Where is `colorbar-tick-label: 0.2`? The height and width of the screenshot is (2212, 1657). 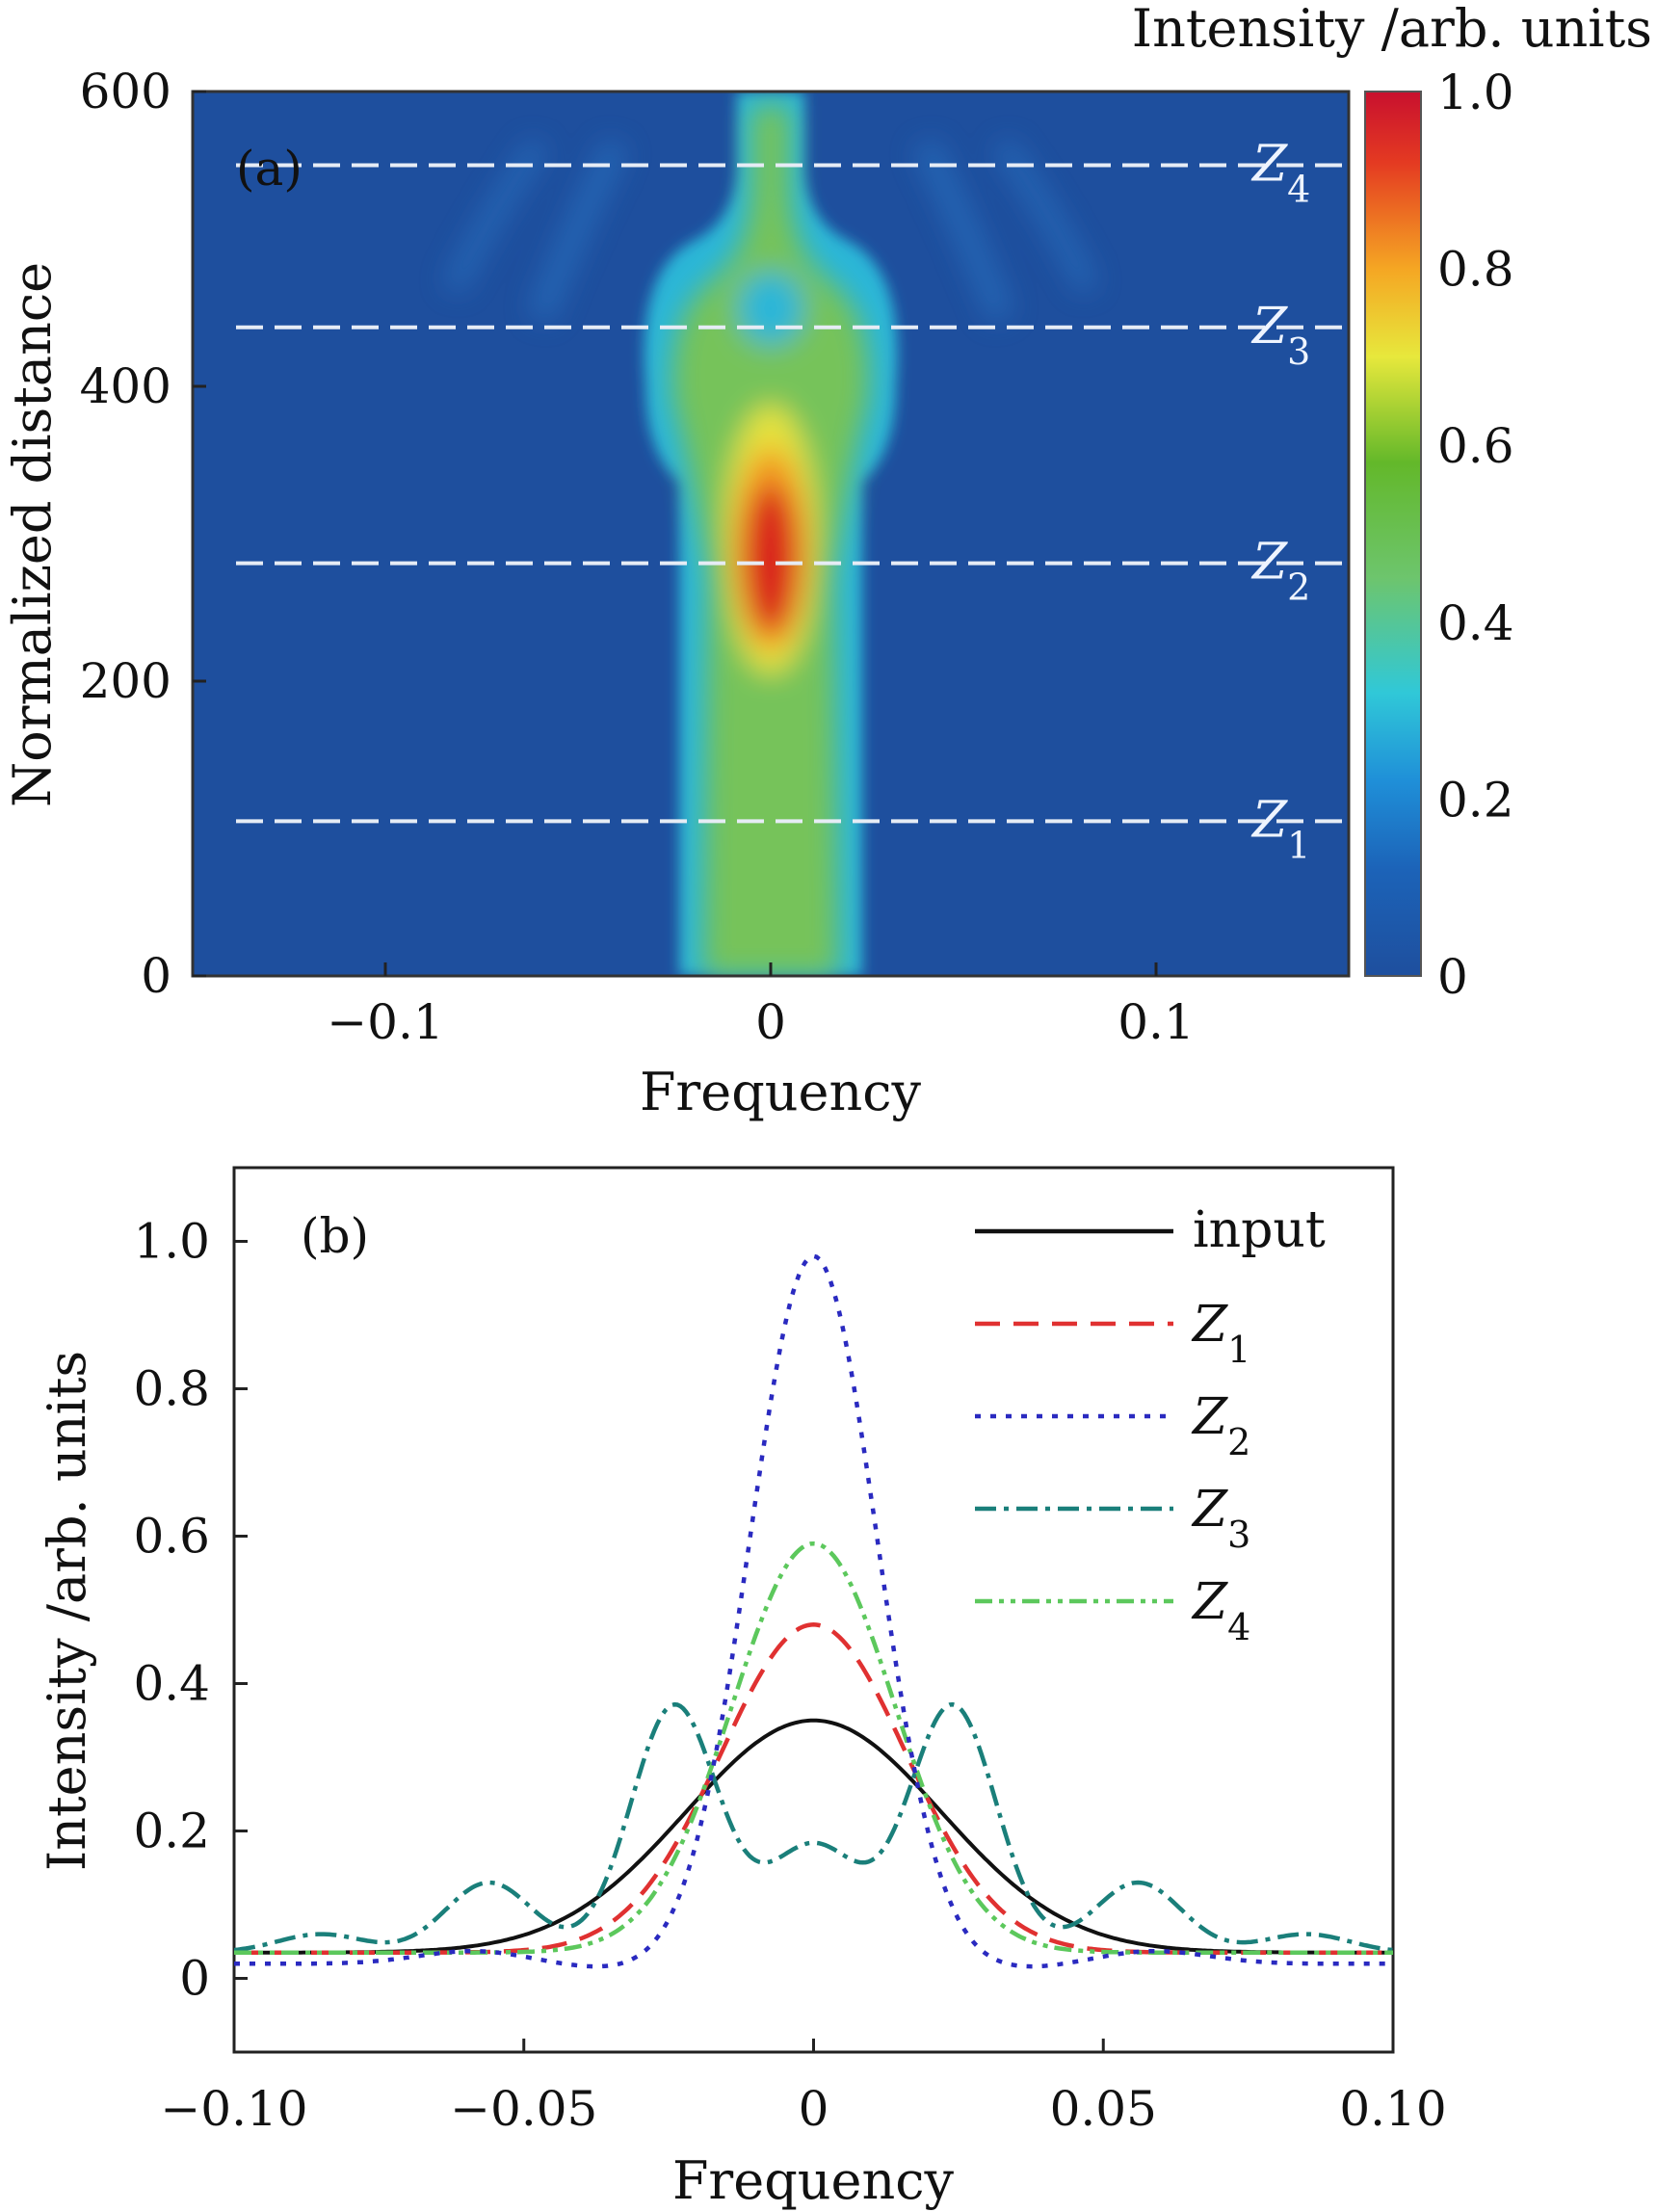
colorbar-tick-label: 0.2 is located at coordinates (1475, 800).